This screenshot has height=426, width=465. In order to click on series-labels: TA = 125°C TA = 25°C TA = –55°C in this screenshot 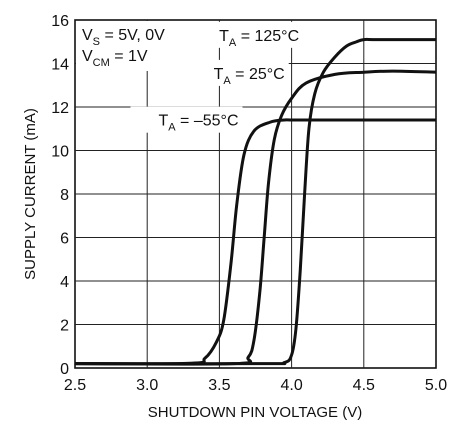, I will do `click(217, 77)`.